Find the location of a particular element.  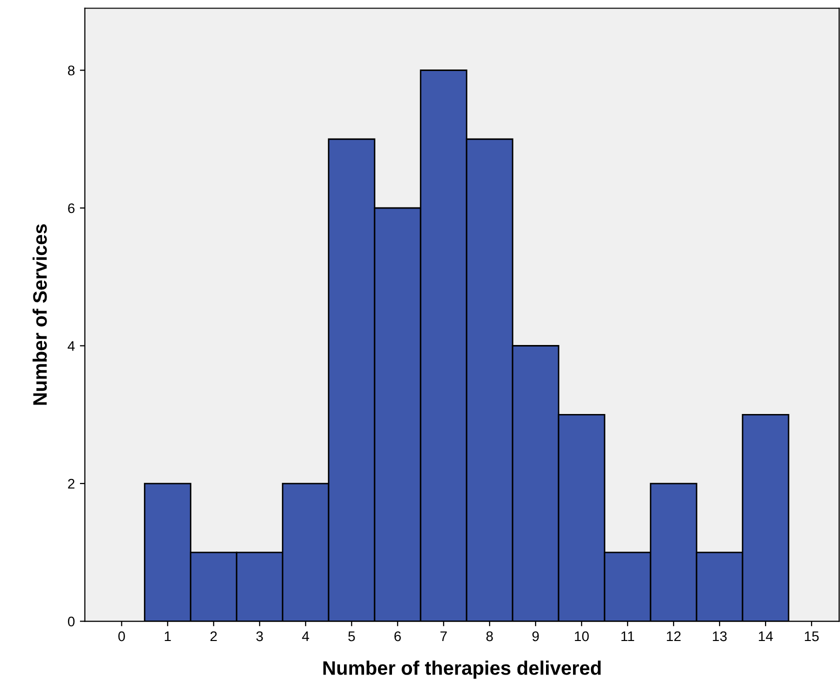

y-tick-label: 6 is located at coordinates (71, 208).